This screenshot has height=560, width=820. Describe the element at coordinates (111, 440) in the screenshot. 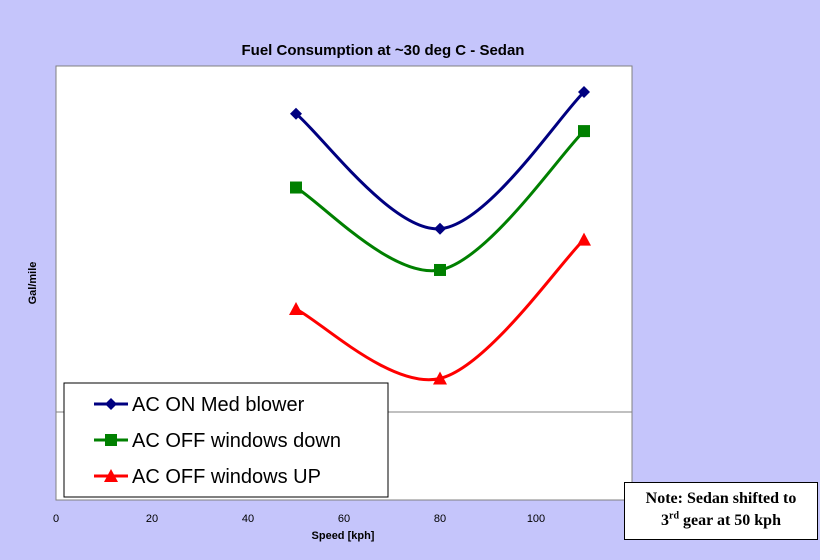

I see `legend-square-marker` at that location.